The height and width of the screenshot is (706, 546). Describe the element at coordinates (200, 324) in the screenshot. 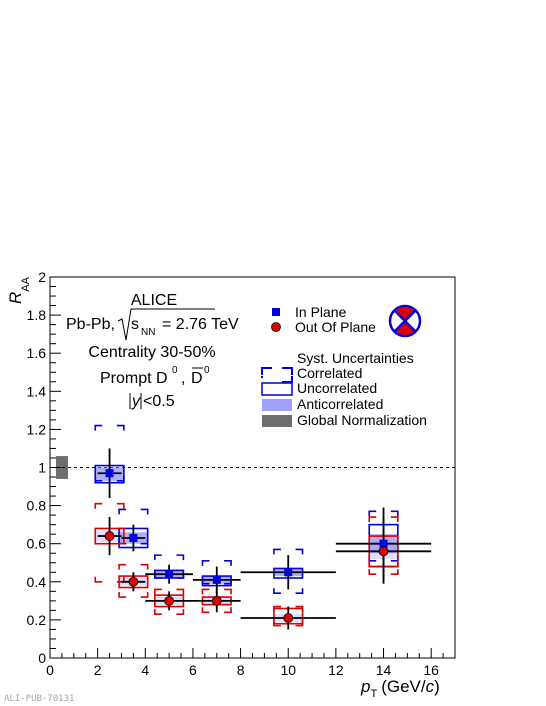

I see `system-label-energy: = 2.76 TeV` at that location.